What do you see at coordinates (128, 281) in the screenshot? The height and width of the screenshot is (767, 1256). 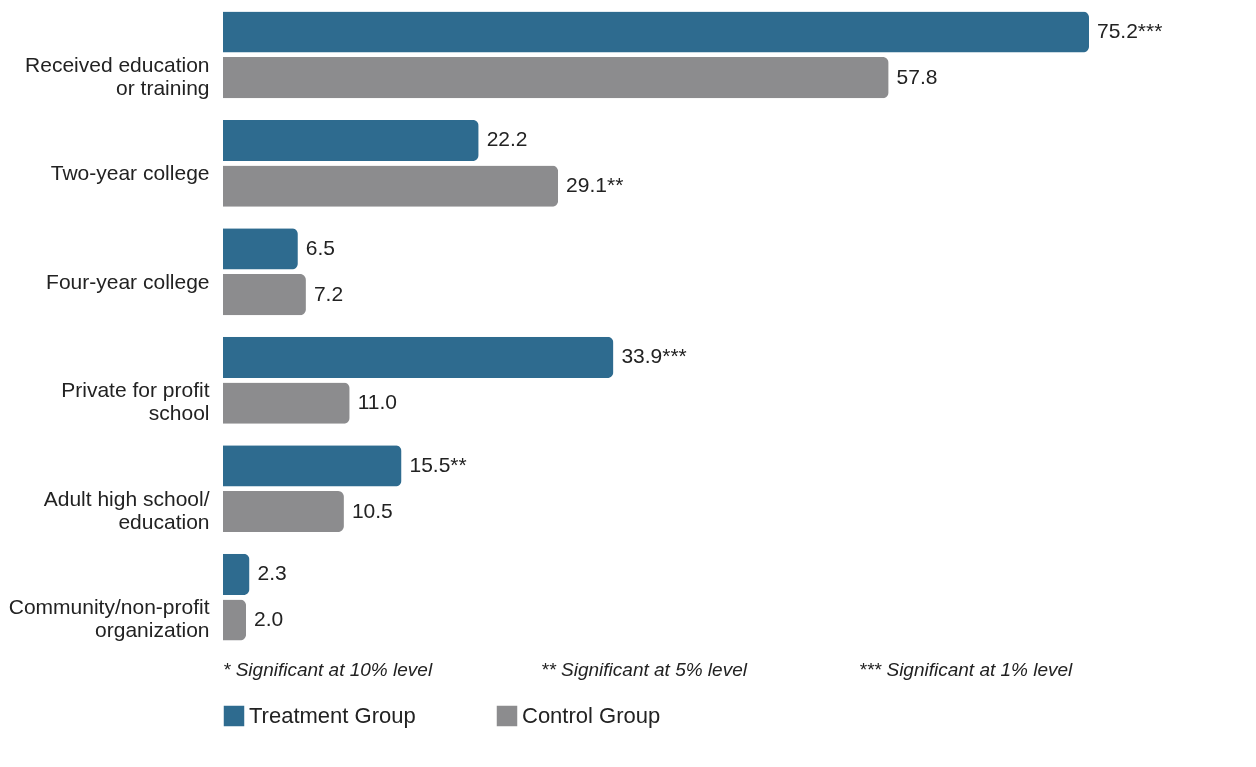 I see `y-tick-label: Four-year college` at bounding box center [128, 281].